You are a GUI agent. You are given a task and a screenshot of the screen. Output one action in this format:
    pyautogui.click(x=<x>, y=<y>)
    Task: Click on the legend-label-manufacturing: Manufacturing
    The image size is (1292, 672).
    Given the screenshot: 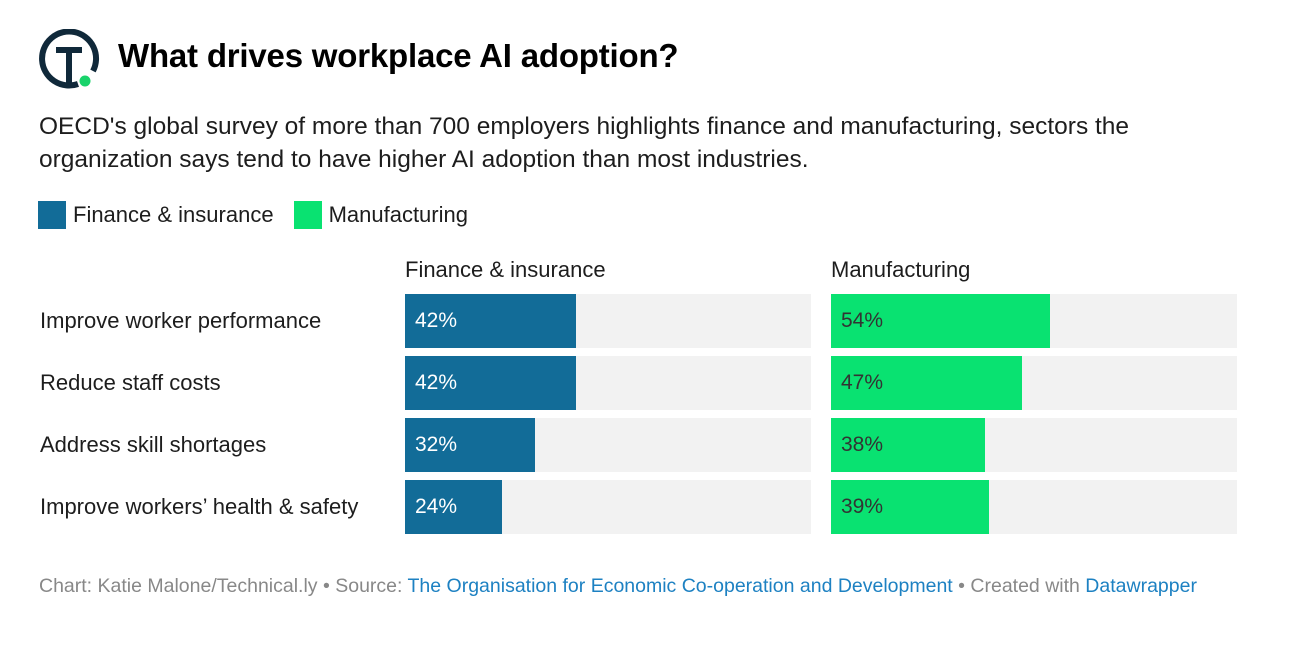 What is the action you would take?
    pyautogui.click(x=398, y=214)
    